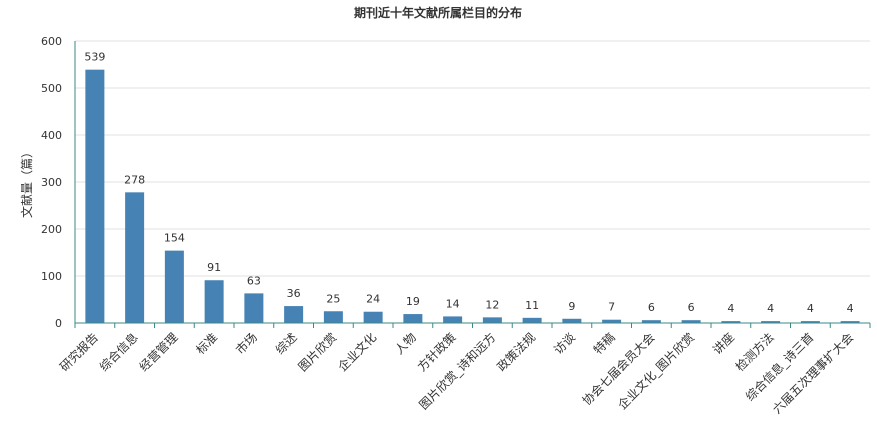  What do you see at coordinates (51, 135) in the screenshot?
I see `y-tick-label: 400` at bounding box center [51, 135].